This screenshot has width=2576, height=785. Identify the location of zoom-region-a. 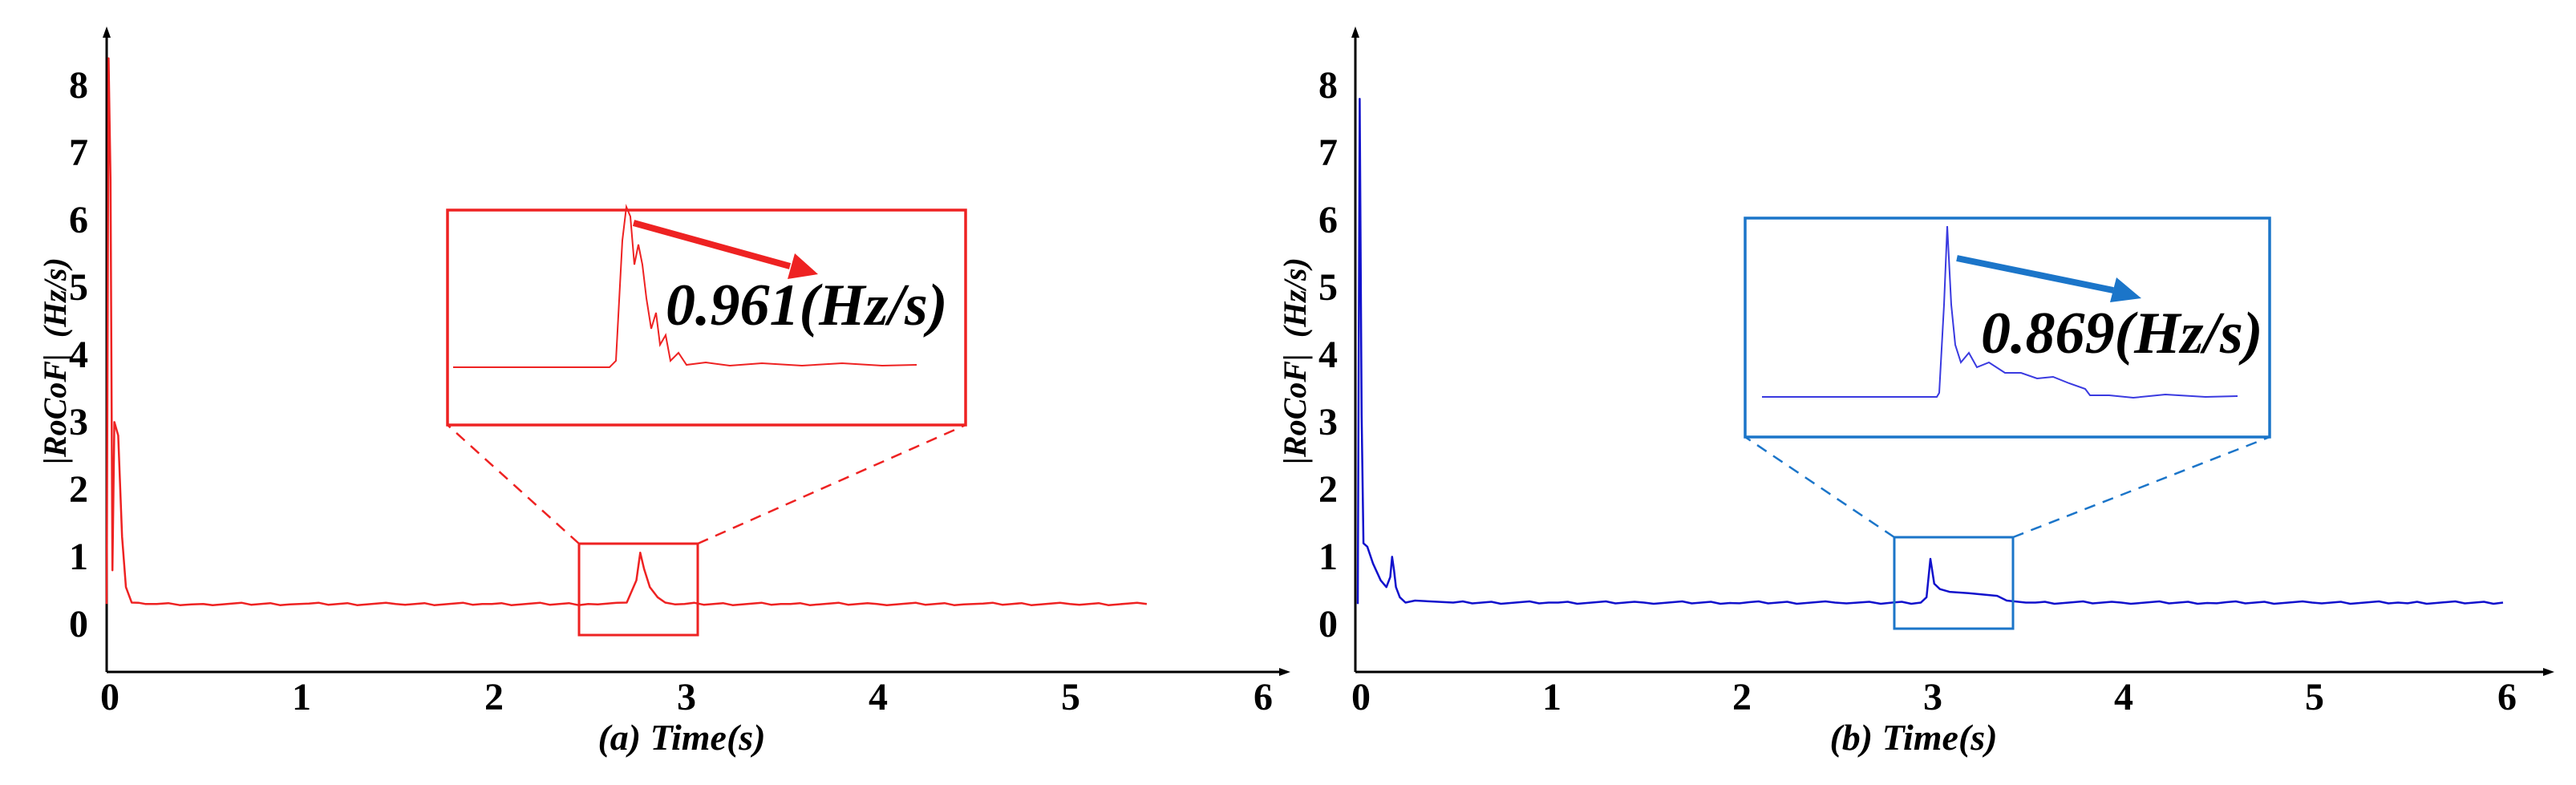
(638, 589).